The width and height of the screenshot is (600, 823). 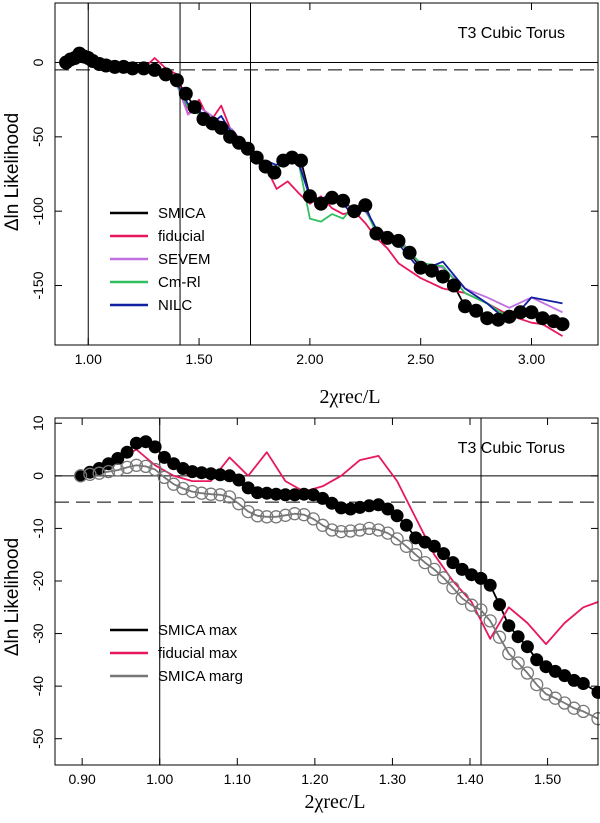 What do you see at coordinates (420, 359) in the screenshot?
I see `top-x-tick-label-3: 2.50` at bounding box center [420, 359].